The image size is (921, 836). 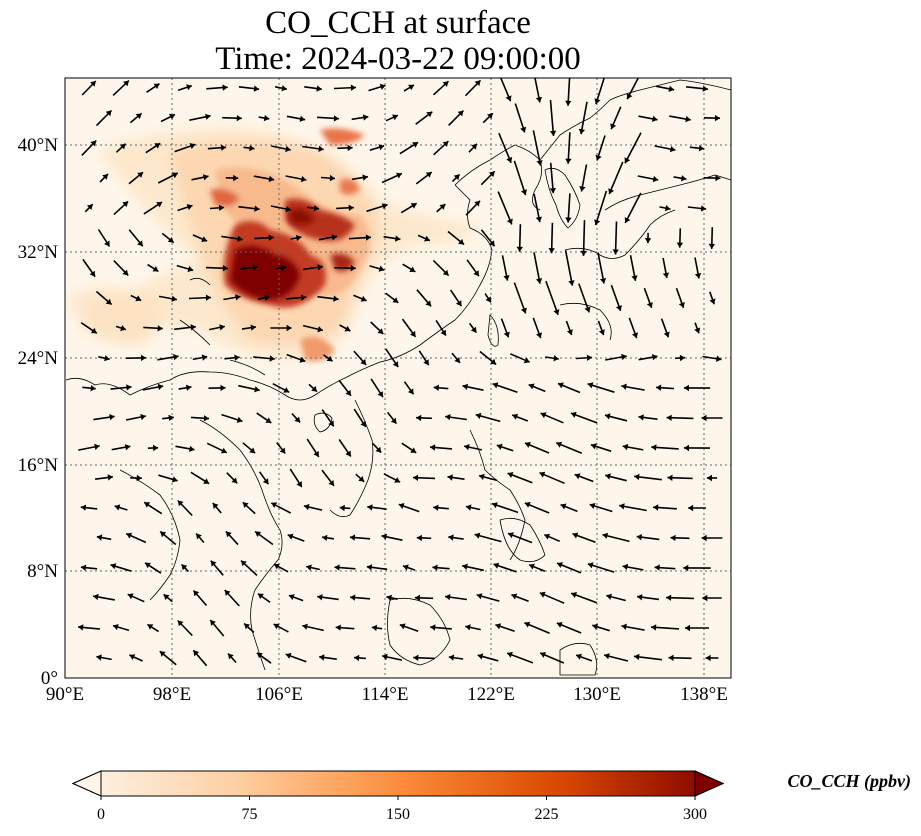 I want to click on lon-tick-label: 90°E, so click(x=65, y=694).